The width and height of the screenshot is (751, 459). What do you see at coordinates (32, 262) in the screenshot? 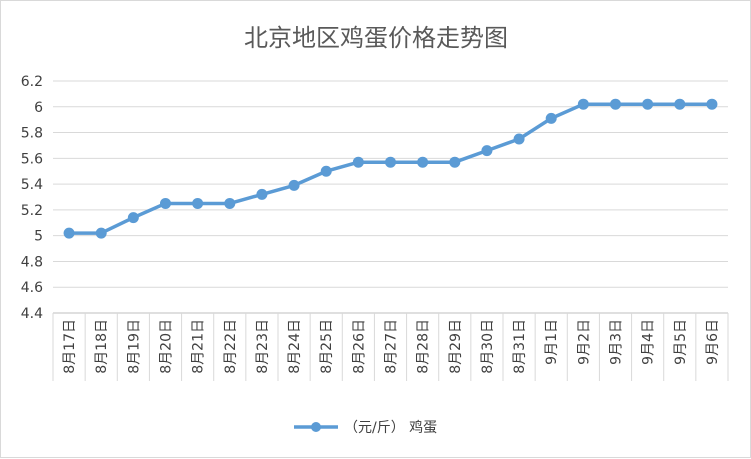
I see `y-tick-label: 4.8` at bounding box center [32, 262].